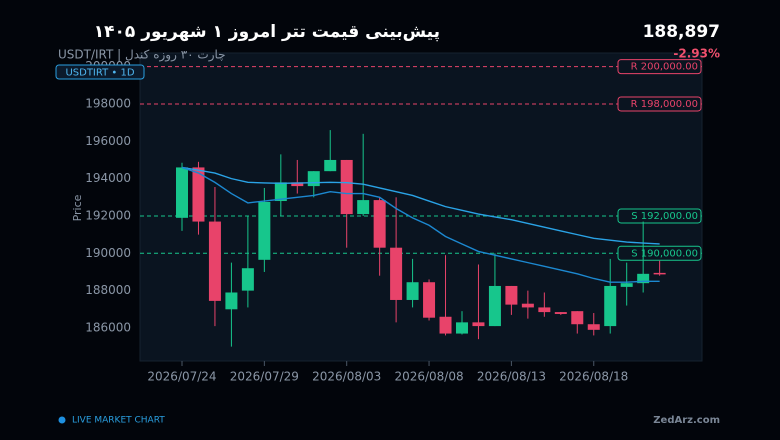  What do you see at coordinates (77, 207) in the screenshot?
I see `y-axis-label: Price` at bounding box center [77, 207].